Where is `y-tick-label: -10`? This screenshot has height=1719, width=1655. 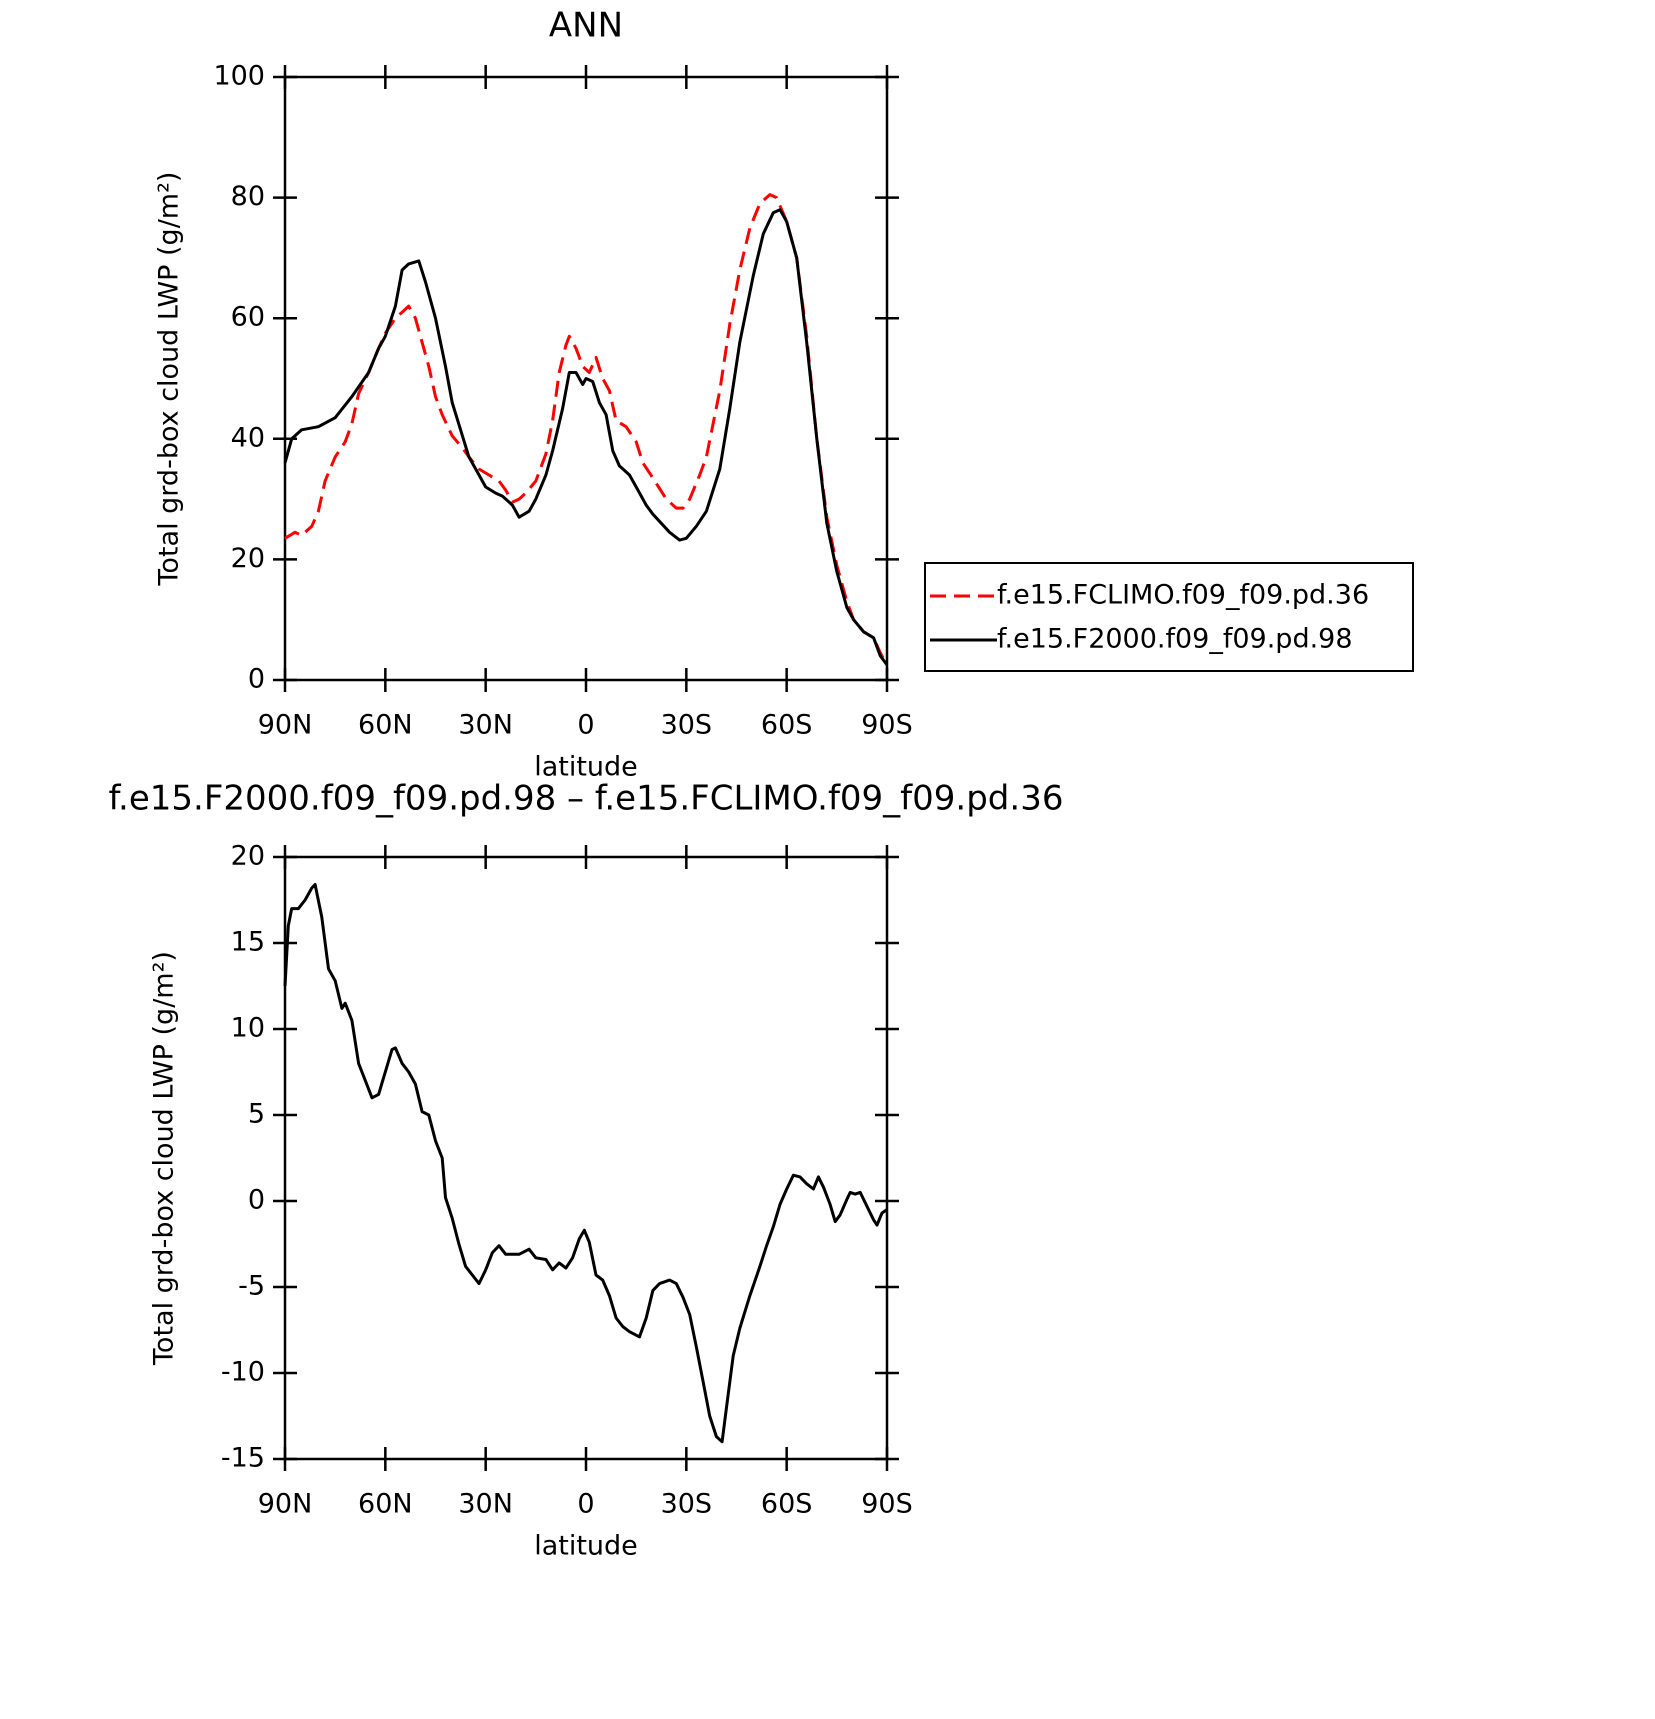 y-tick-label: -10 is located at coordinates (243, 1372).